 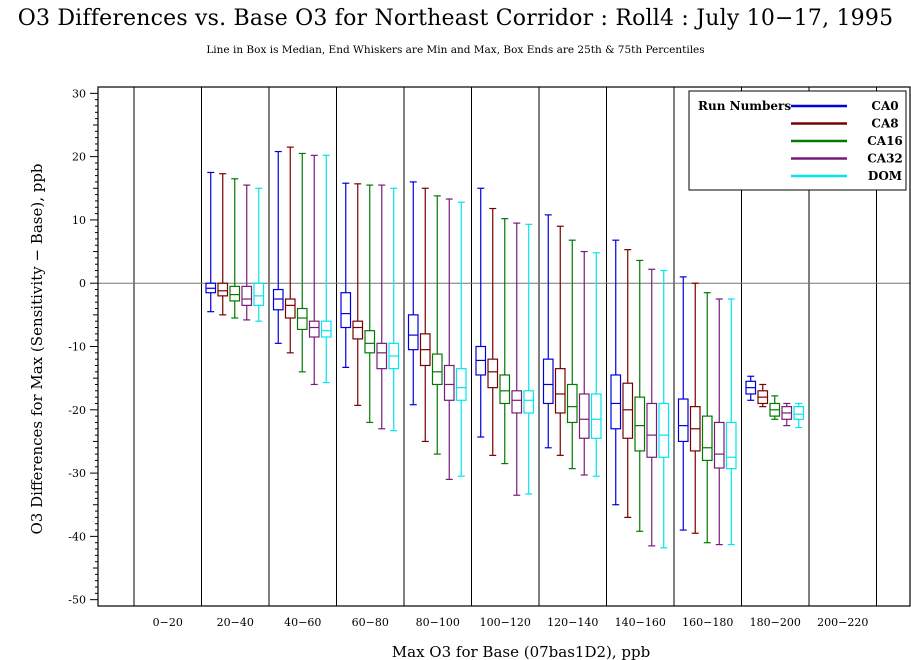 What do you see at coordinates (885, 141) in the screenshot?
I see `legend-entry-ca16: CA16` at bounding box center [885, 141].